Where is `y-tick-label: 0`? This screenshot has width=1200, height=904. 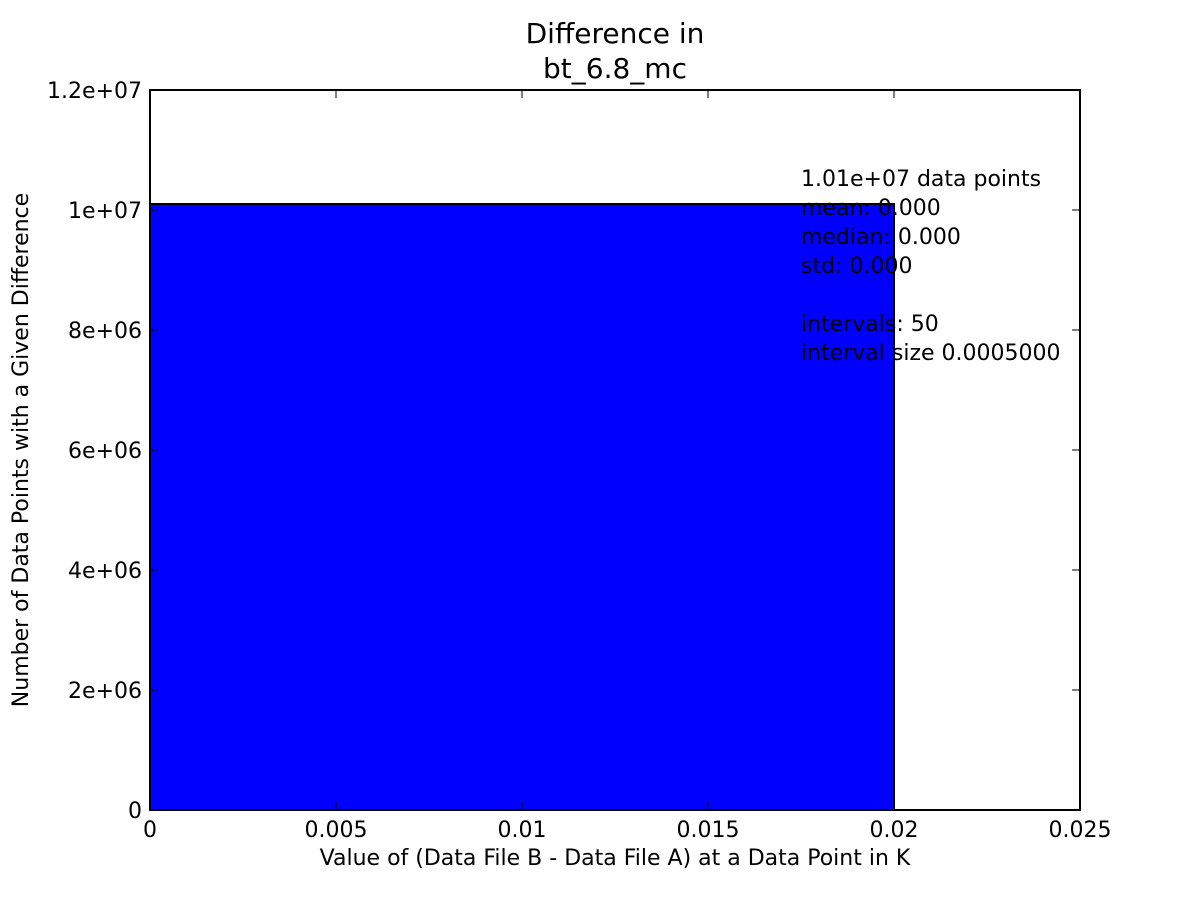 y-tick-label: 0 is located at coordinates (135, 811).